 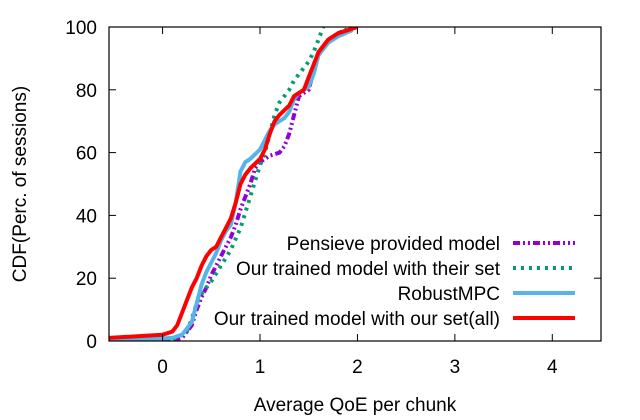 What do you see at coordinates (20, 184) in the screenshot?
I see `y-axis-title: CDF(Perc. of sessions)` at bounding box center [20, 184].